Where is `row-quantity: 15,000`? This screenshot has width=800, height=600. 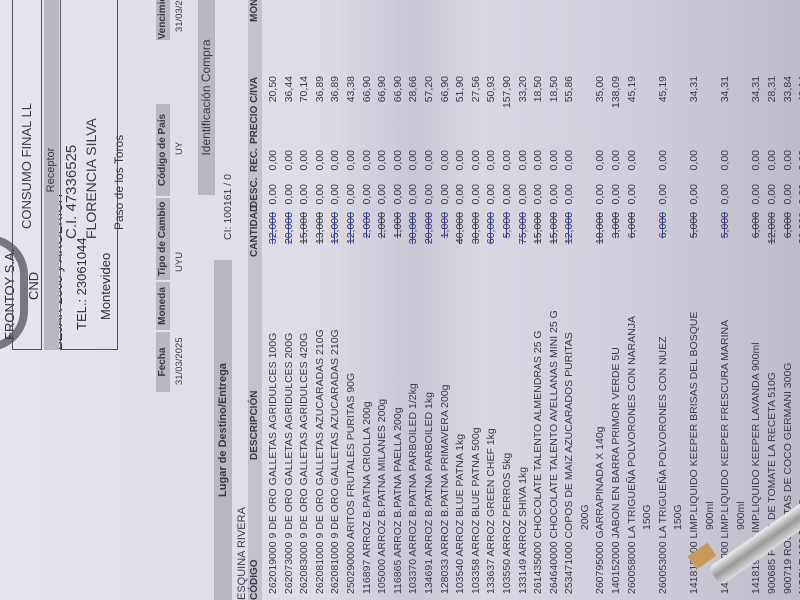
row-quantity: 15,000 is located at coordinates (335, 228).